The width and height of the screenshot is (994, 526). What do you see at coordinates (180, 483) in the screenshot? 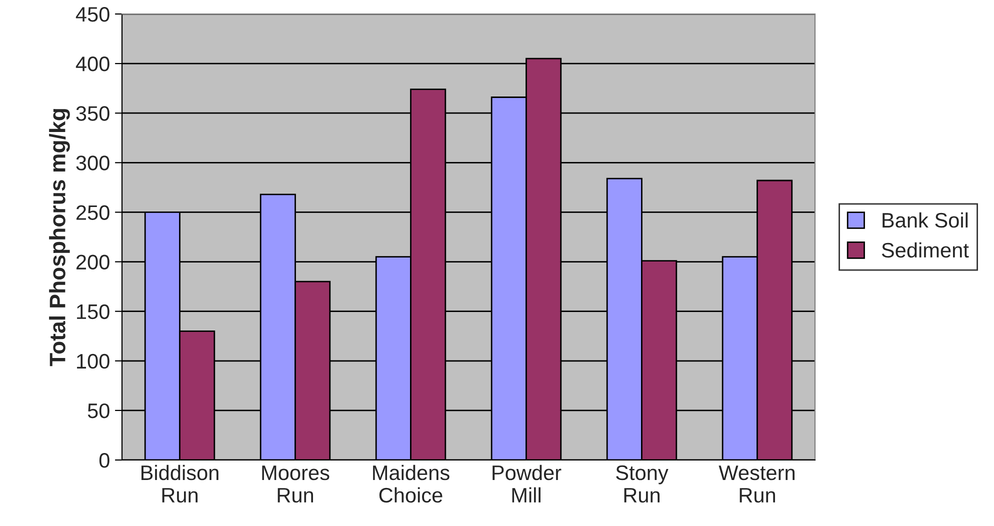
I see `x-tick-label: Biddison Run` at bounding box center [180, 483].